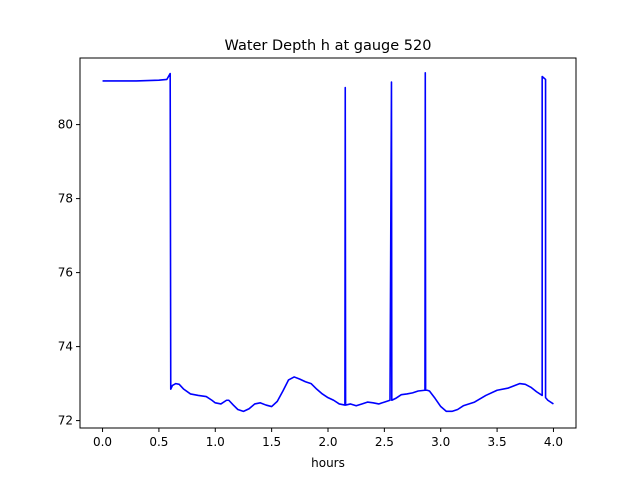 The image size is (640, 480). Describe the element at coordinates (65, 347) in the screenshot. I see `y-tick-label: 74` at that location.